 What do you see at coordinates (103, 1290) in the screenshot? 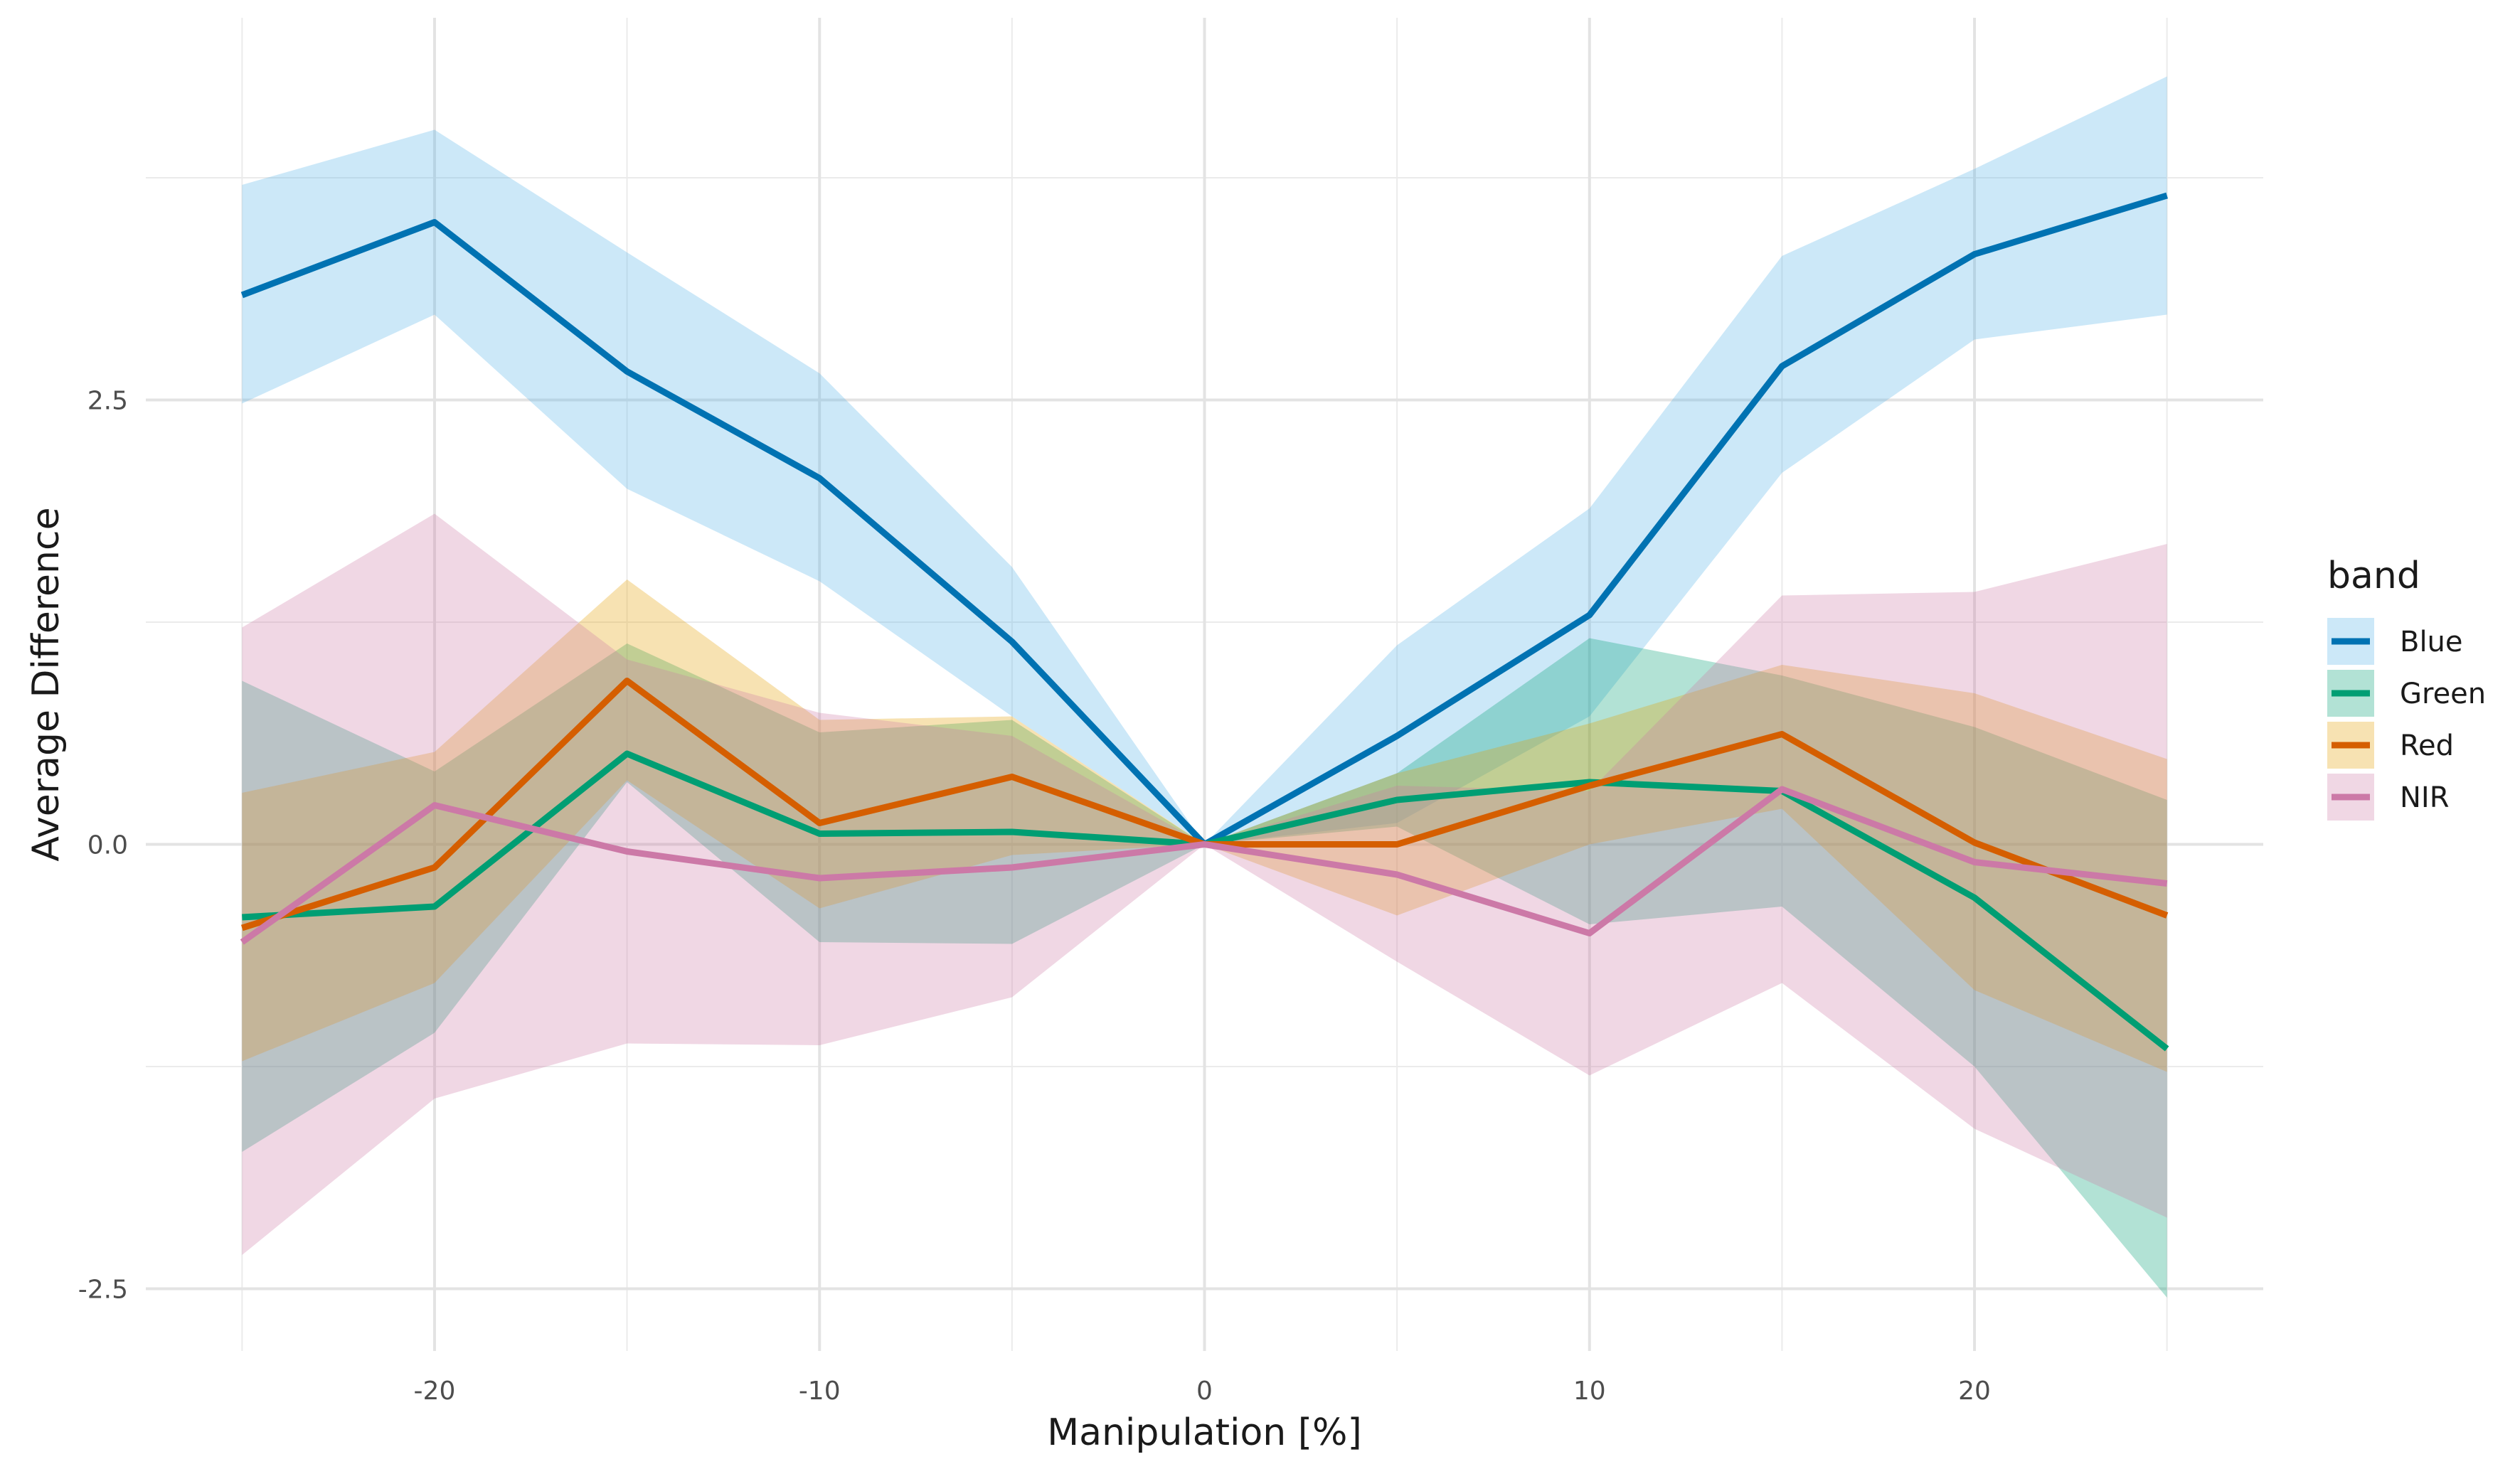
I see `y-tick-label: -2.5` at bounding box center [103, 1290].